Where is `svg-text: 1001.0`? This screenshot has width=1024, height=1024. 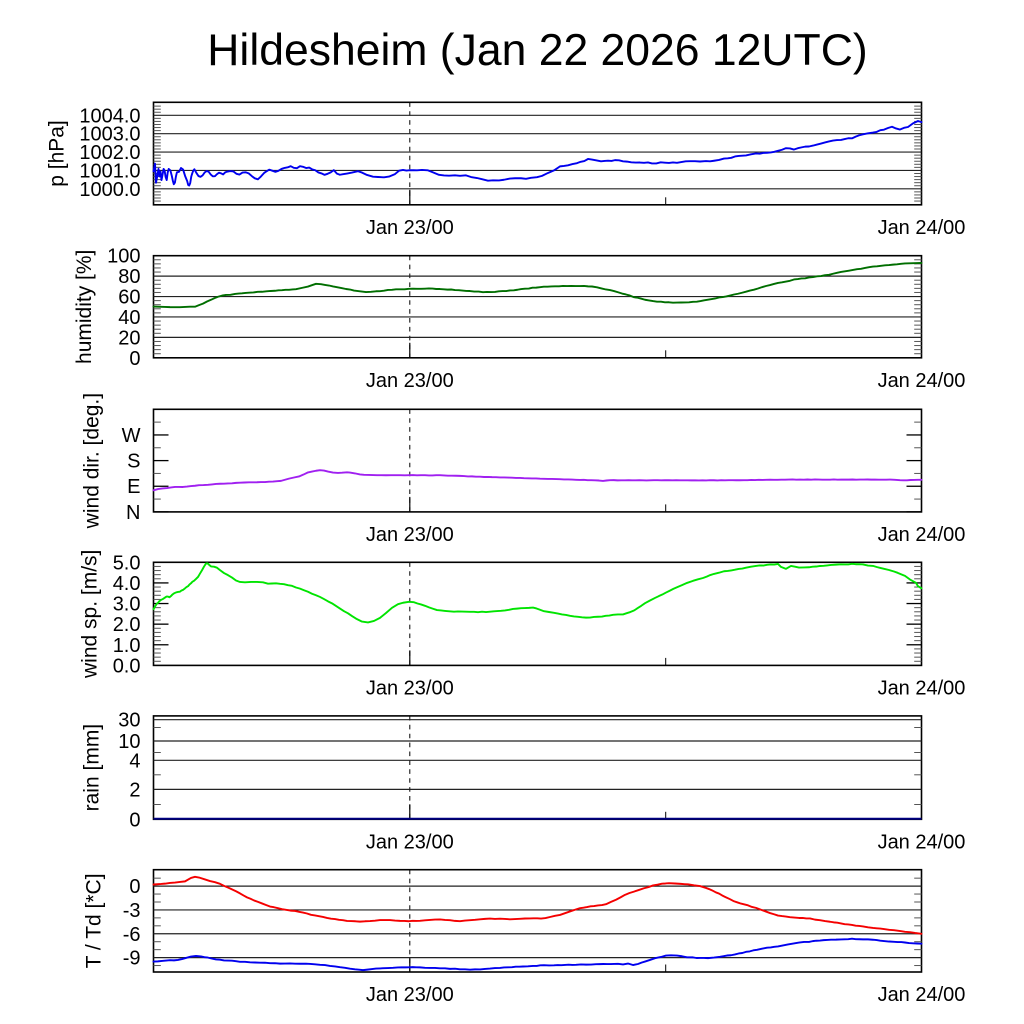 svg-text: 1001.0 is located at coordinates (109, 171).